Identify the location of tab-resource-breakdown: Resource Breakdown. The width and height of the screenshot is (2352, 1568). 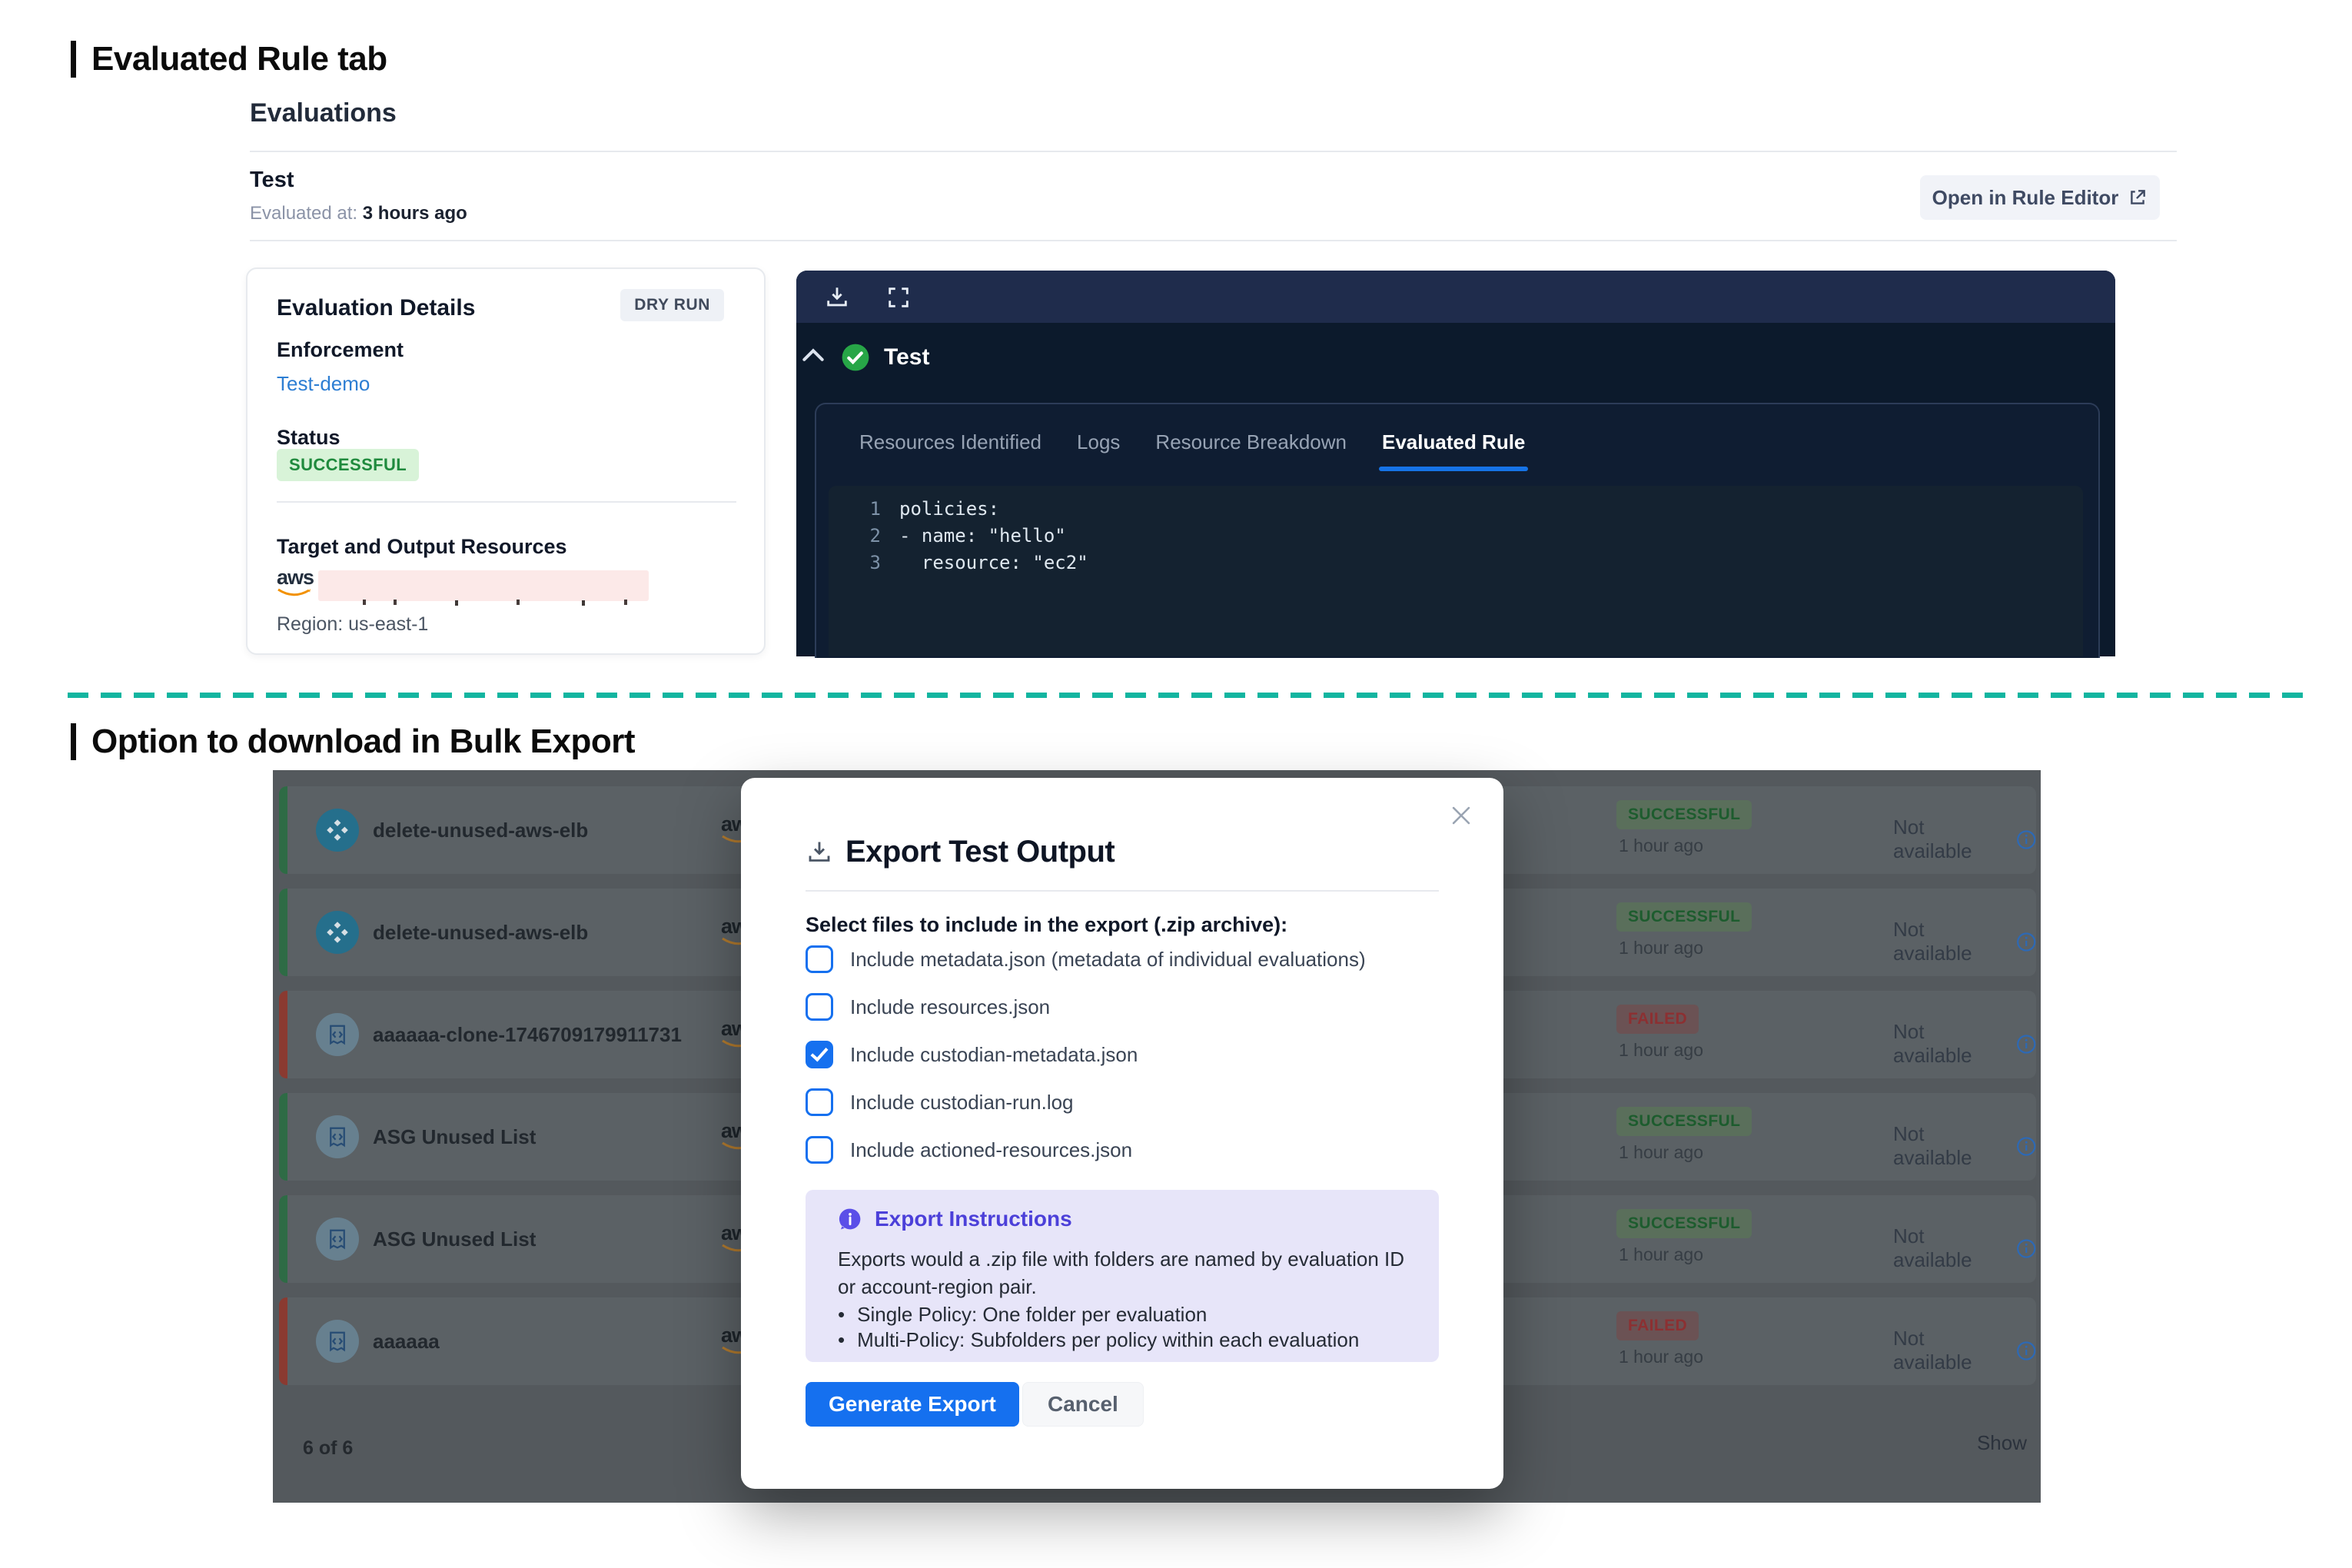
(1251, 441).